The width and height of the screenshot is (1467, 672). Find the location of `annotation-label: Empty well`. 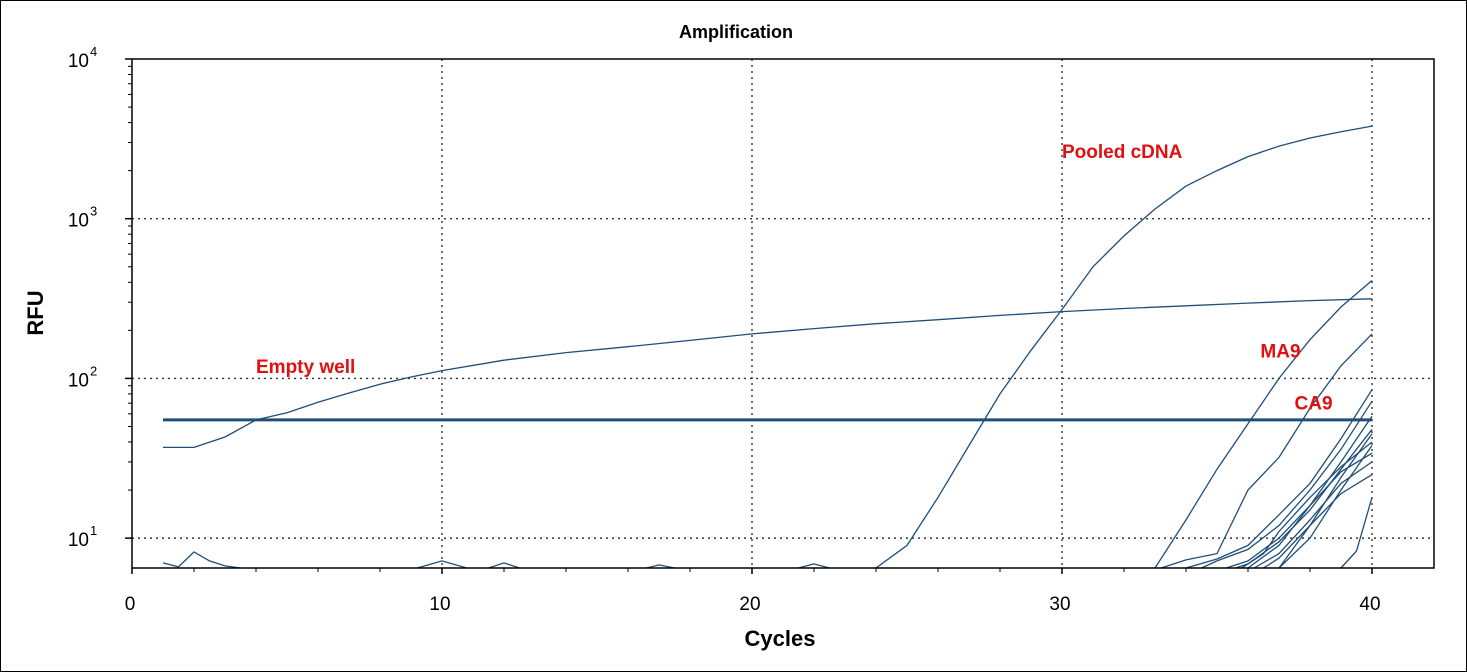

annotation-label: Empty well is located at coordinates (305, 367).